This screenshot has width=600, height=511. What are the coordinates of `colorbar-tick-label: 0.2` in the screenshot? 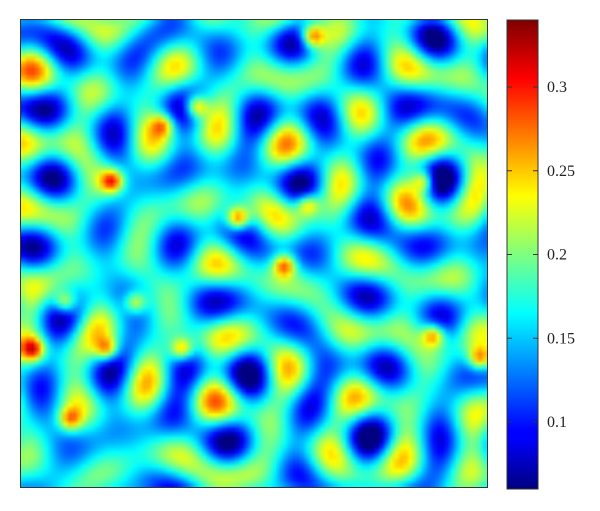 It's located at (557, 255).